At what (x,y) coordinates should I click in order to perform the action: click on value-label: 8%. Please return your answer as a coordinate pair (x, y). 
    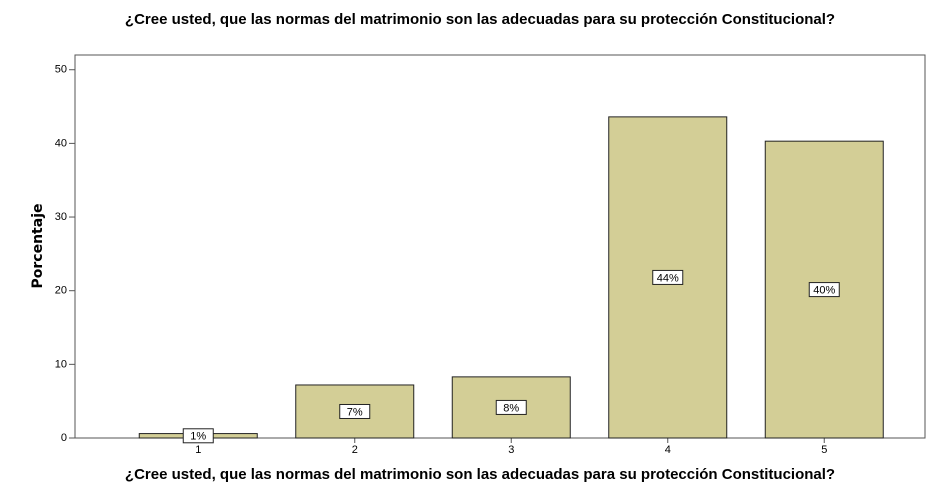
    Looking at the image, I should click on (511, 408).